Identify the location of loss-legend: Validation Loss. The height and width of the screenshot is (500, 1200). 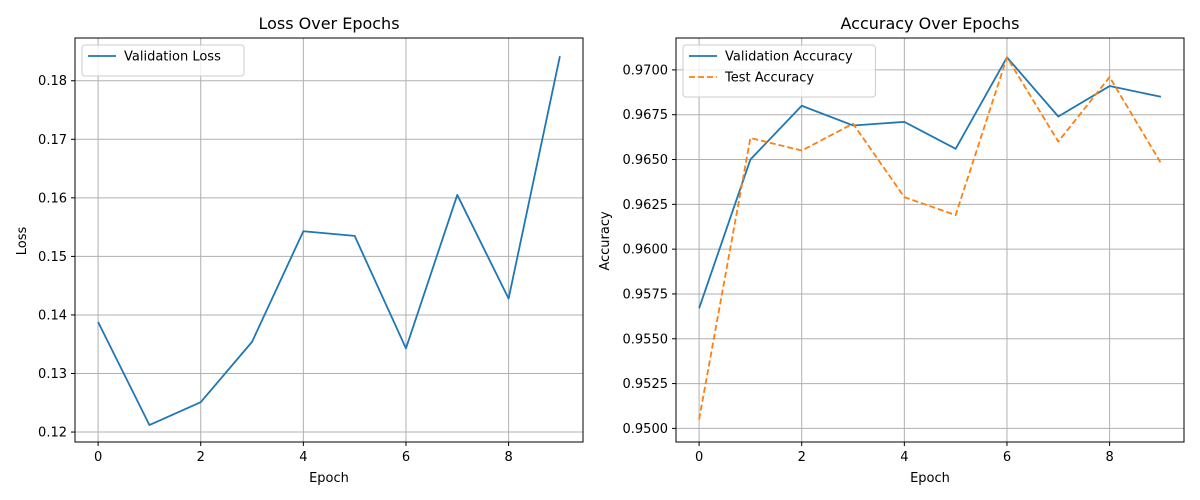
(163, 60).